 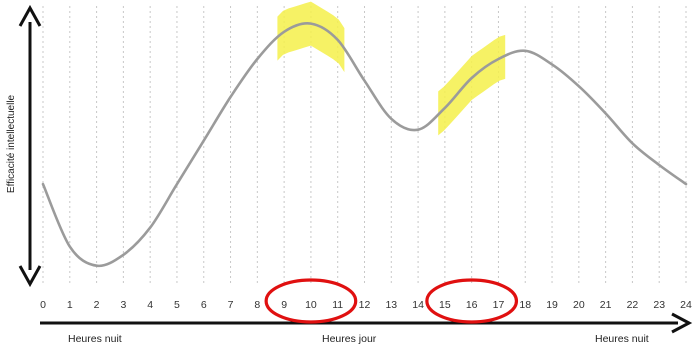 What do you see at coordinates (391, 305) in the screenshot?
I see `x-tick-13: 13` at bounding box center [391, 305].